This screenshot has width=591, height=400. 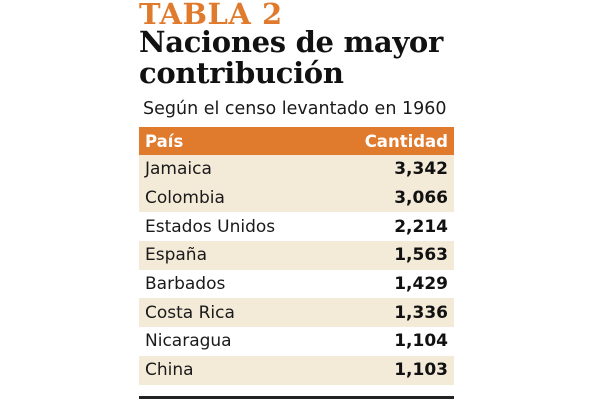 I want to click on quantity-cell: 2,214, so click(x=421, y=226).